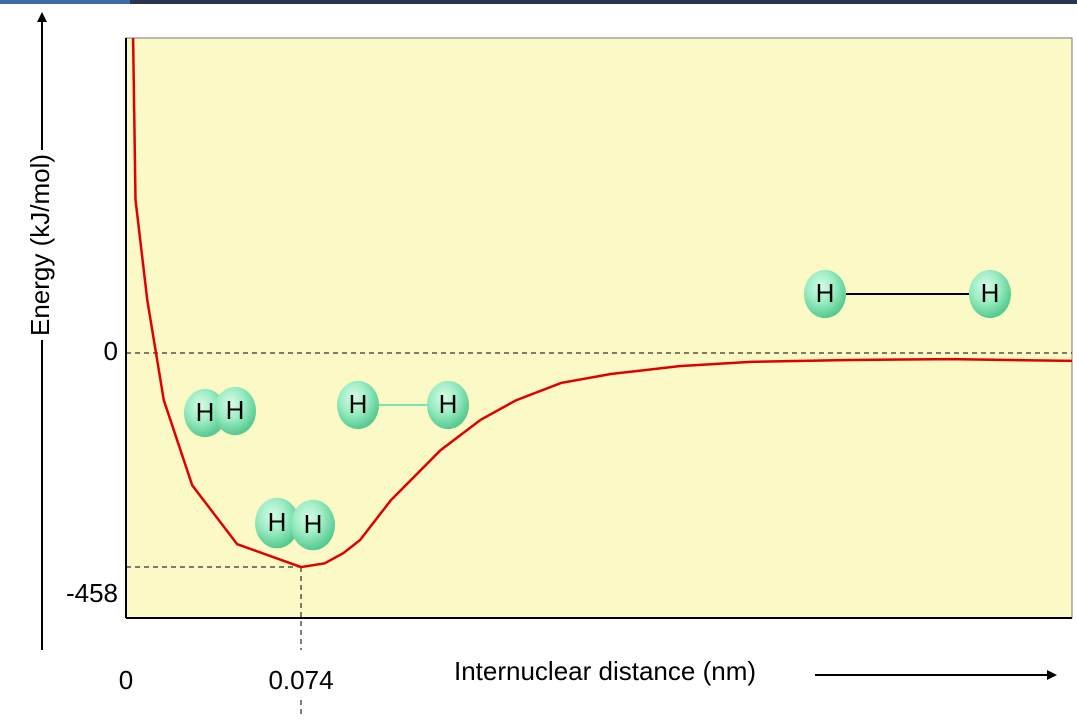 This screenshot has height=720, width=1077. What do you see at coordinates (92, 593) in the screenshot?
I see `y-tick-label: -458` at bounding box center [92, 593].